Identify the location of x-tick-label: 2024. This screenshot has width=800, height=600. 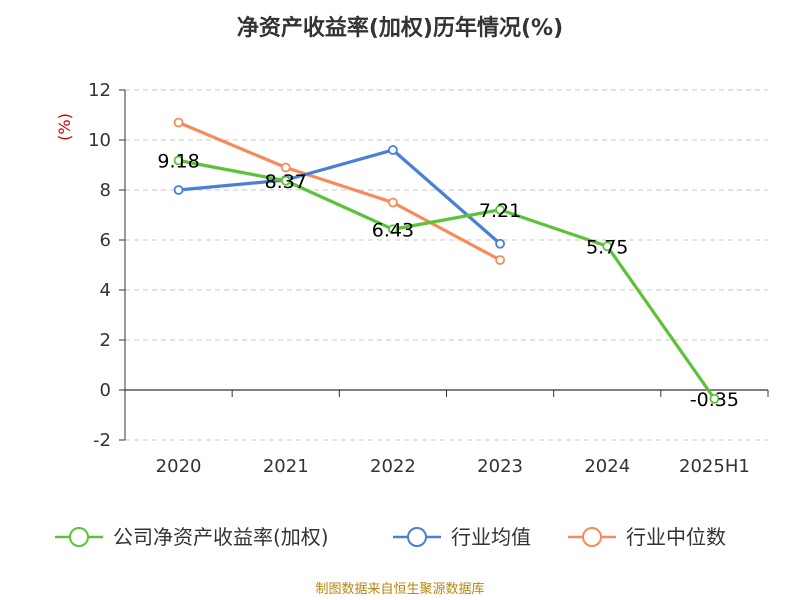
(607, 466).